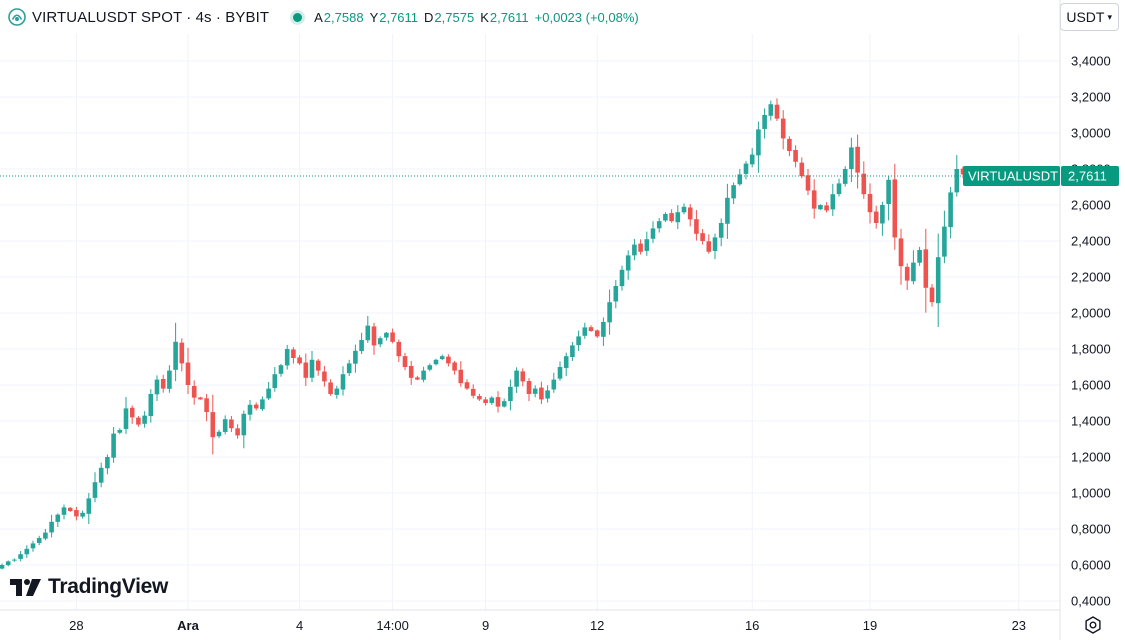 The image size is (1125, 640). I want to click on chart-settings-button, so click(1093, 625).